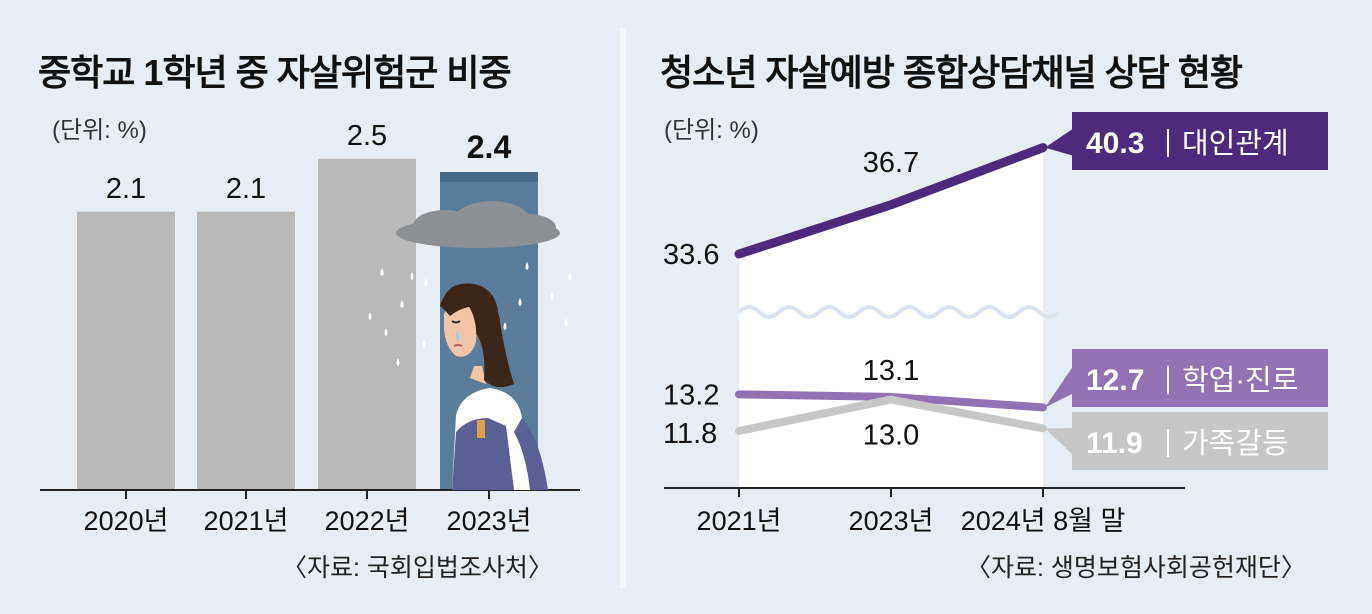 The height and width of the screenshot is (614, 1372). What do you see at coordinates (623, 308) in the screenshot?
I see `panel-divider` at bounding box center [623, 308].